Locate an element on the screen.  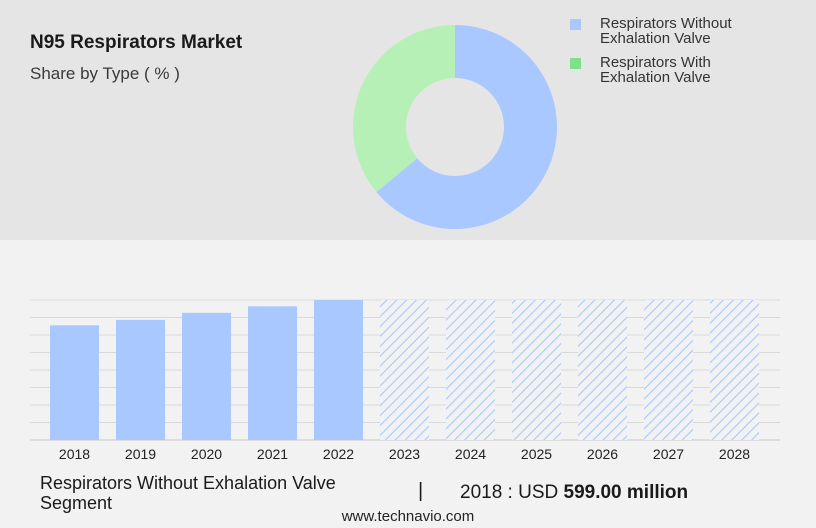
bar-2026 is located at coordinates (602, 370).